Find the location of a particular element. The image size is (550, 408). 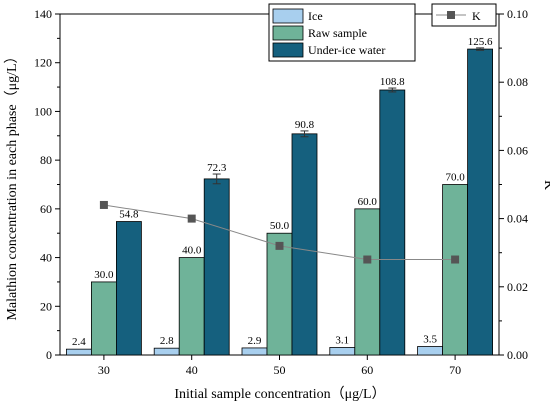

legend-swatch-ice is located at coordinates (288, 16).